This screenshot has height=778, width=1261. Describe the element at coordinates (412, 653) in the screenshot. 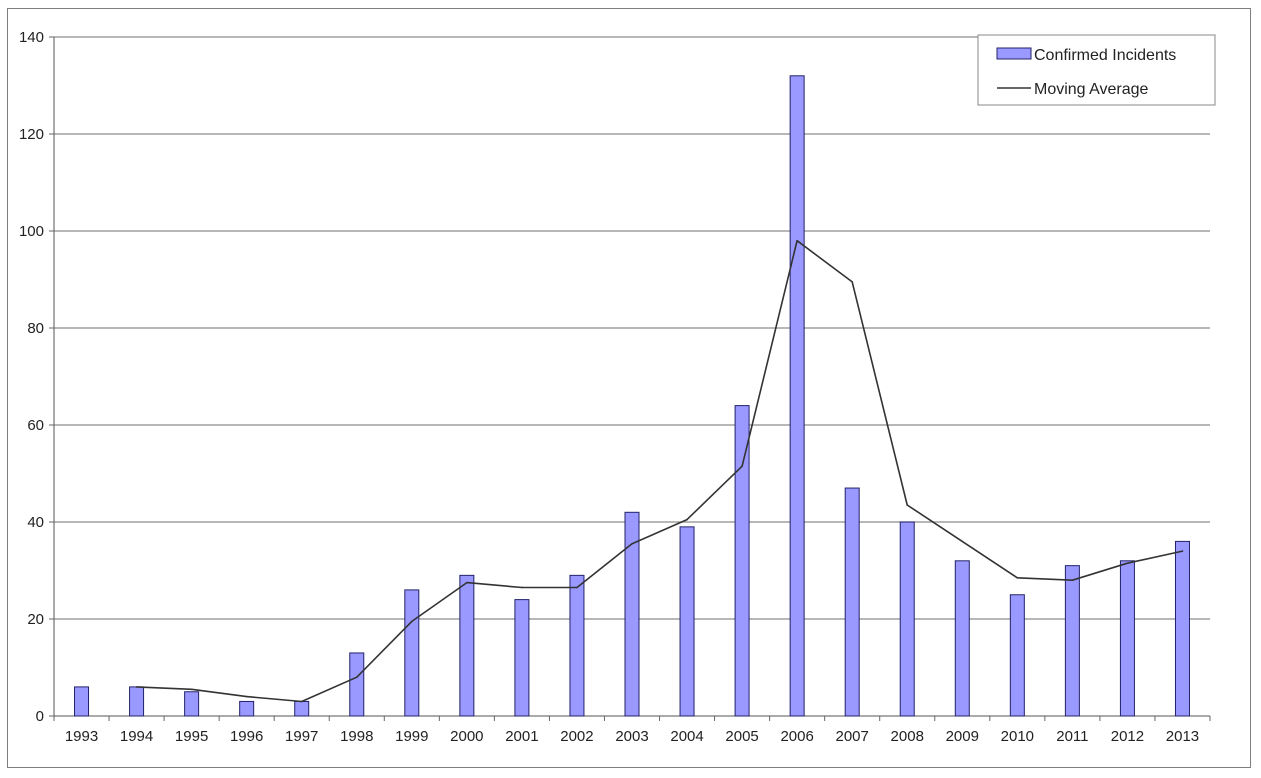

I see `bar-1999` at that location.